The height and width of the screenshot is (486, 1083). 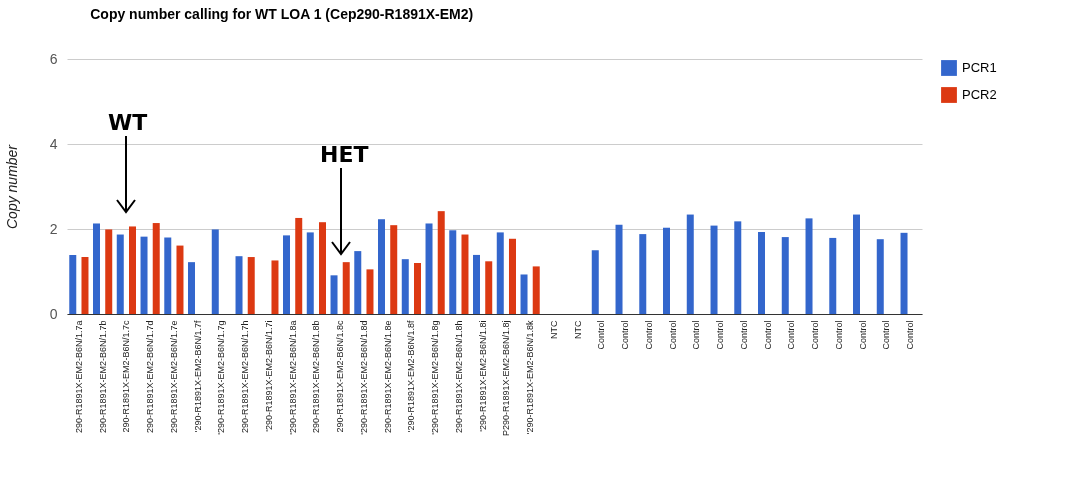 What do you see at coordinates (387, 377) in the screenshot?
I see `x-tick-label: 290-R1891X-EM2-B6N/1.8e` at bounding box center [387, 377].